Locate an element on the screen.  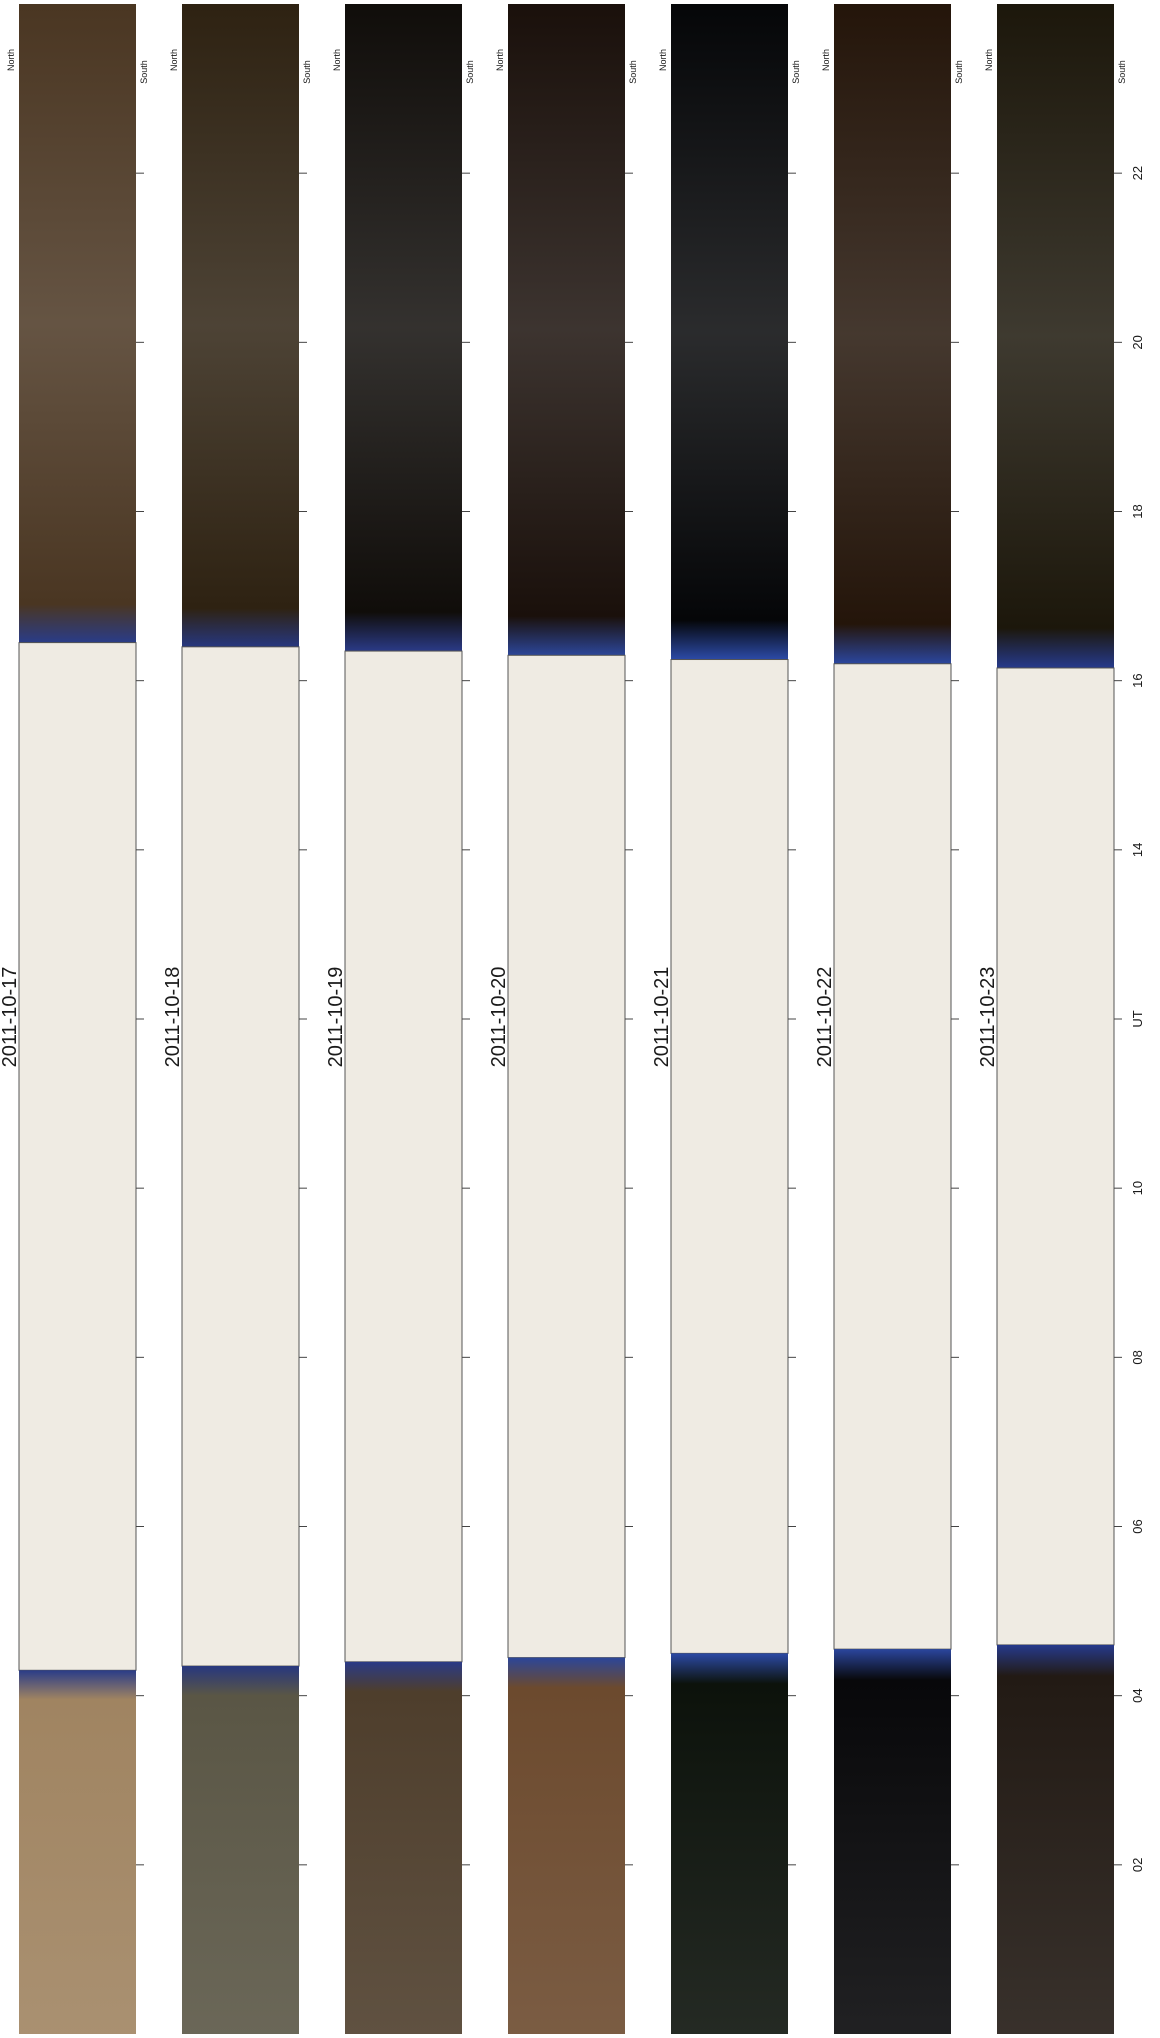
tick-label: 04 is located at coordinates (1137, 1695).